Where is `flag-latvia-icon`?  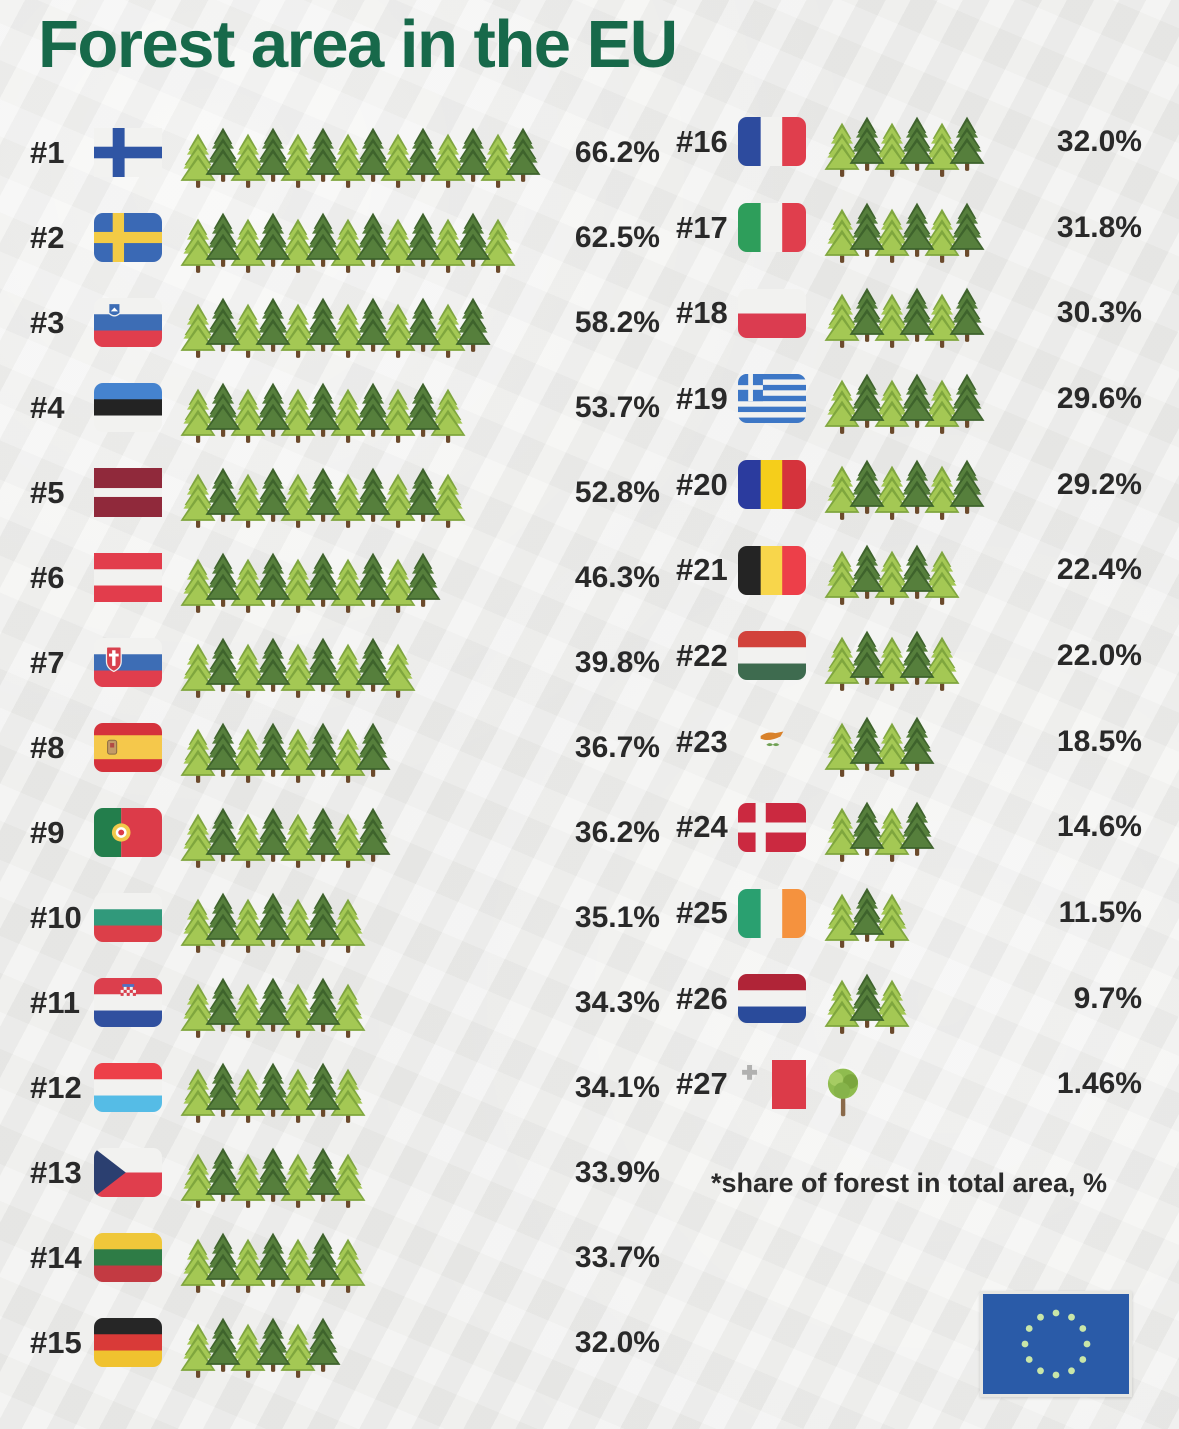 flag-latvia-icon is located at coordinates (128, 492).